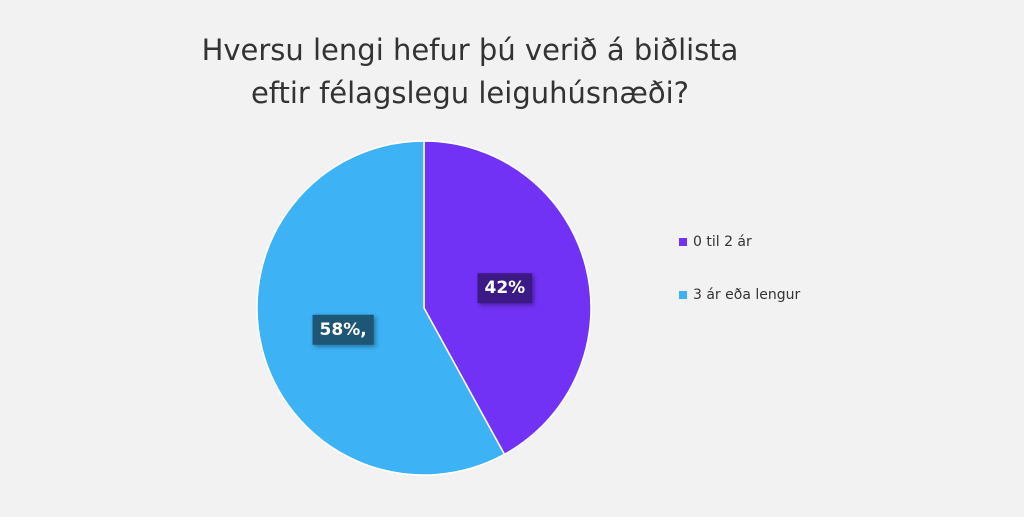 This screenshot has height=517, width=1024. I want to click on chart-title: Hversu lengi hefur þú verið á biðlista, so click(470, 50).